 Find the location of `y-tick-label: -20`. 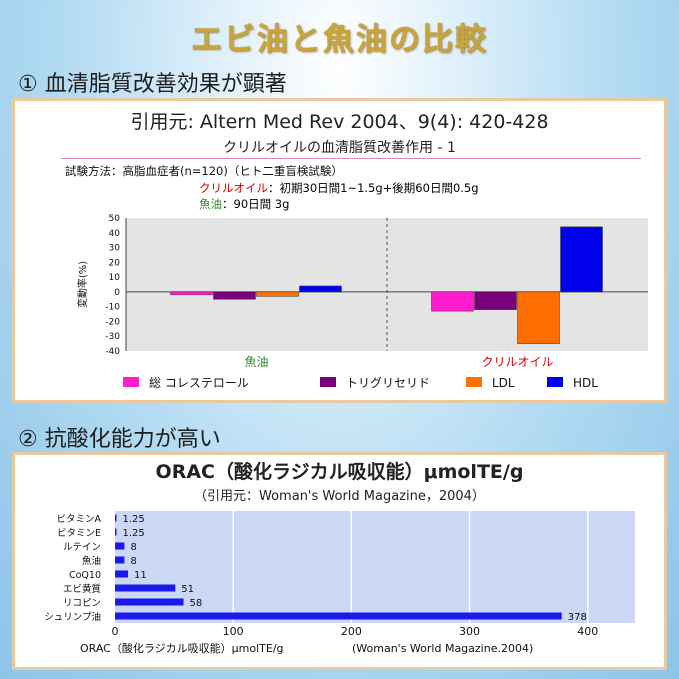

y-tick-label: -20 is located at coordinates (112, 322).